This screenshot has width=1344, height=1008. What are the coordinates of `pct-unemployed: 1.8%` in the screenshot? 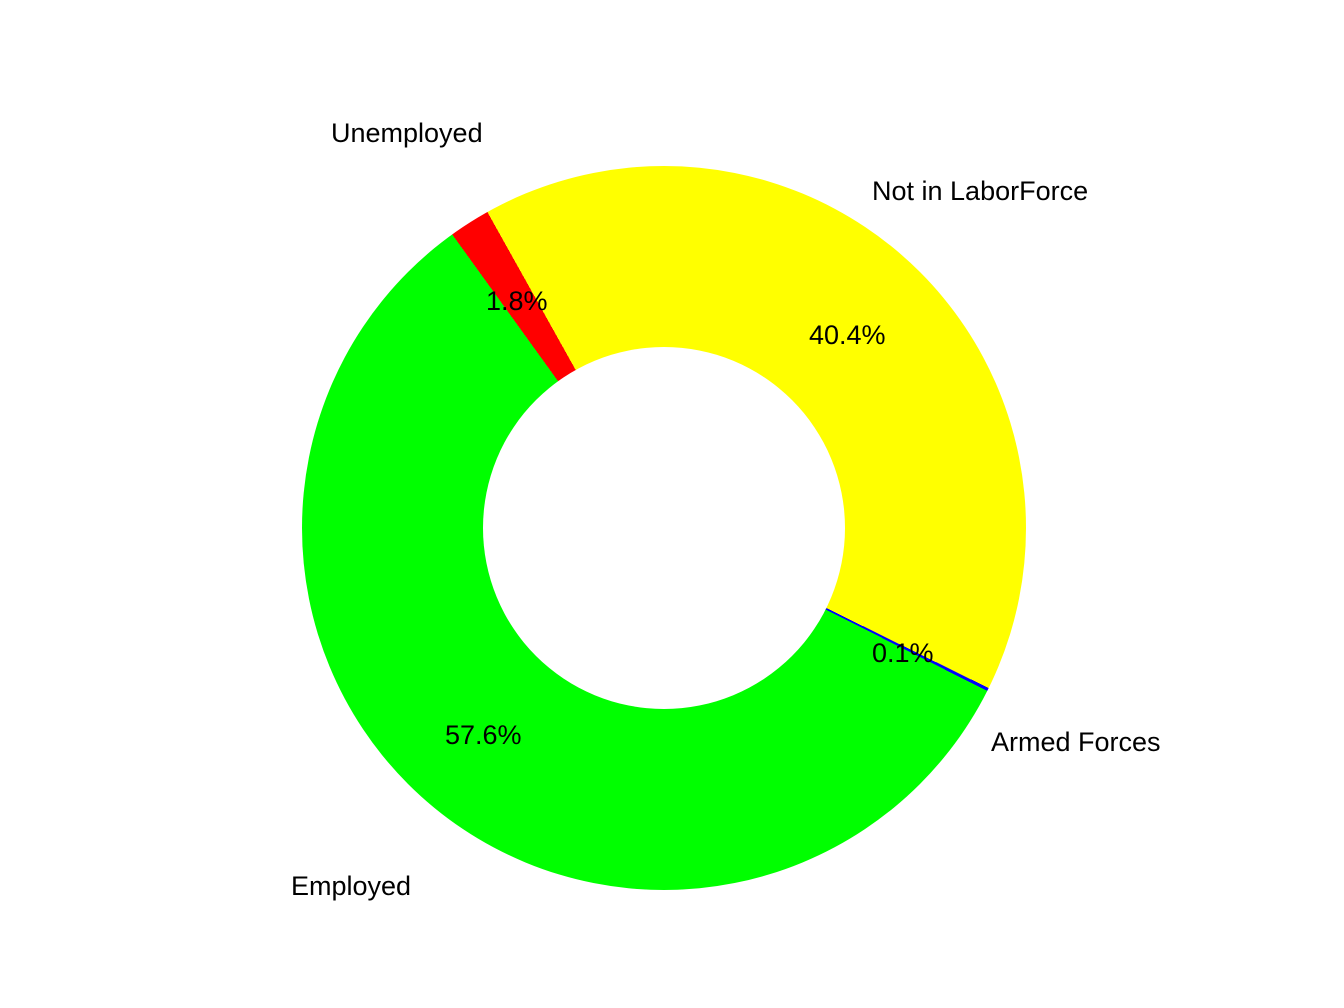 It's located at (517, 301).